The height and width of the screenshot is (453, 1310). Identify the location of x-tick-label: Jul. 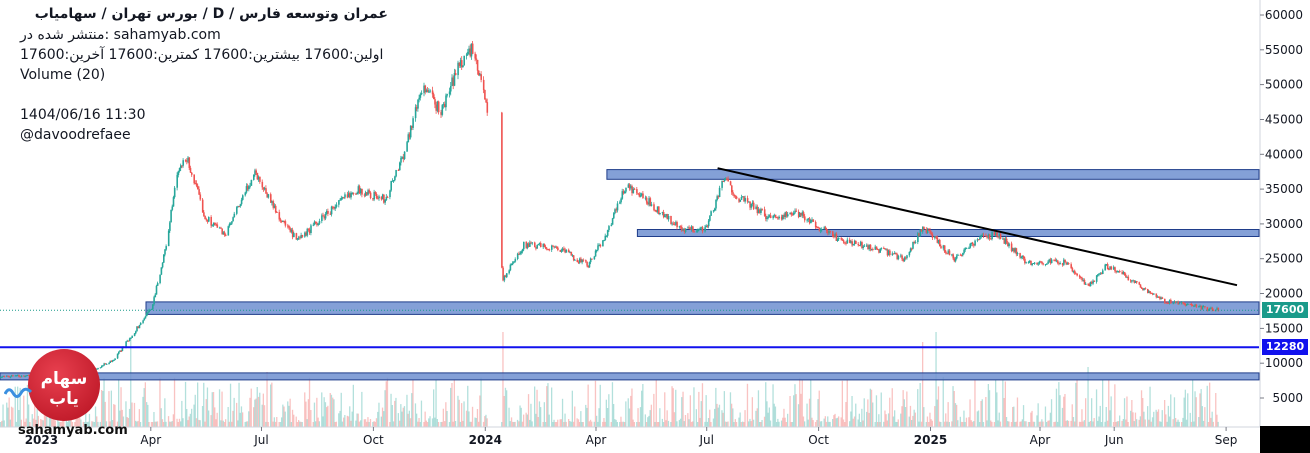
(705, 440).